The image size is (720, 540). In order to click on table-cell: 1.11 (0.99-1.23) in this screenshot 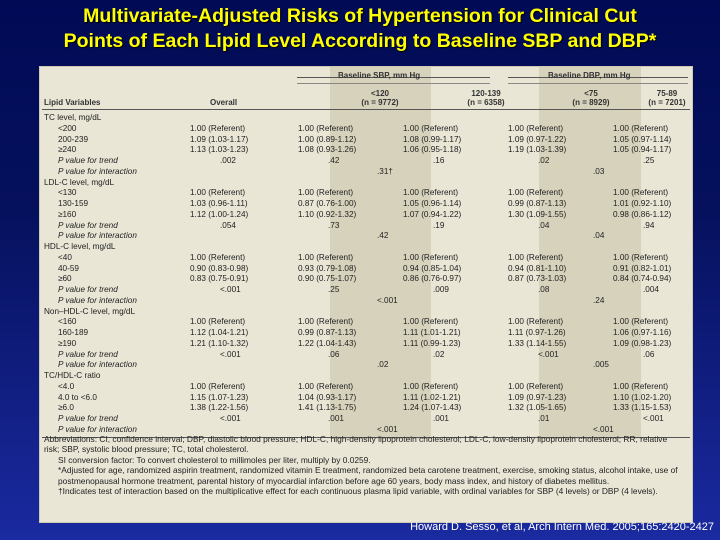, I will do `click(432, 343)`.